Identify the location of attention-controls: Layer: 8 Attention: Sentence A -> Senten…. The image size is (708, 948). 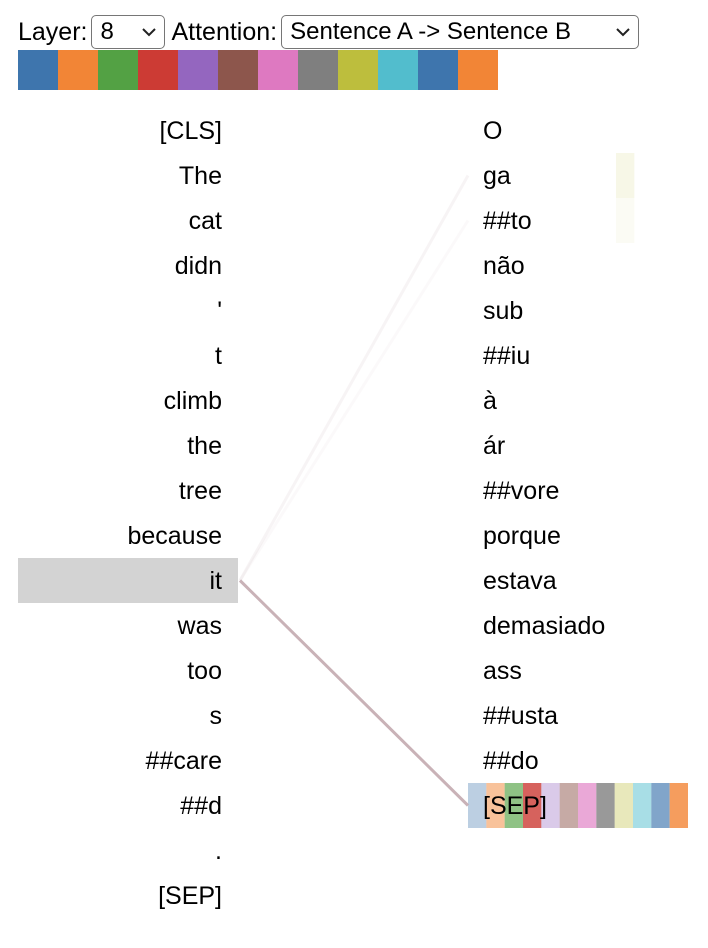
(331, 32).